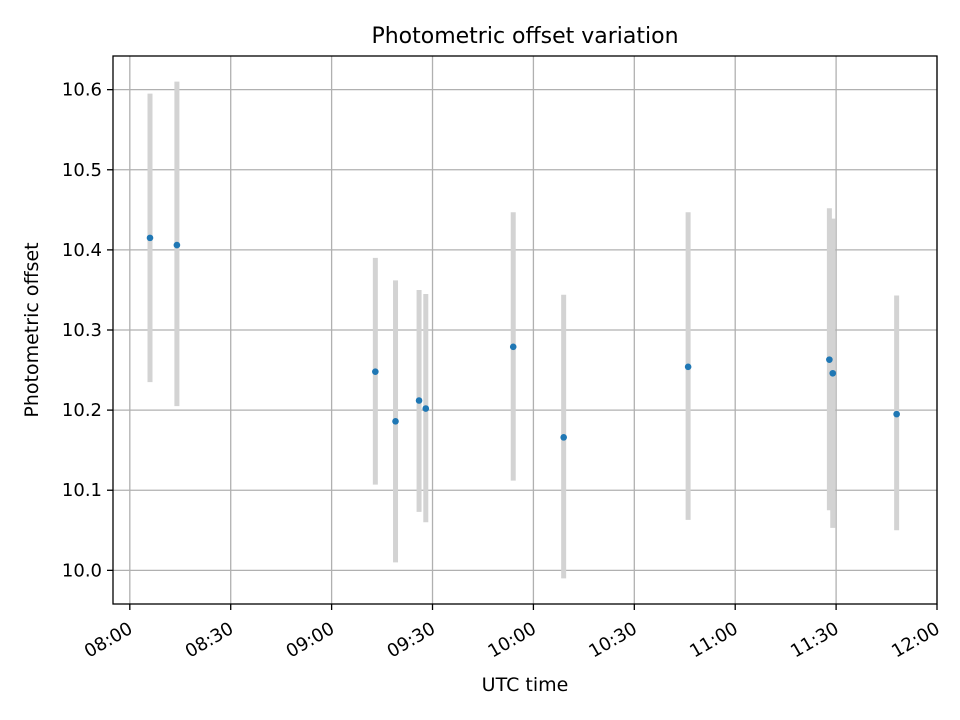 The width and height of the screenshot is (960, 720). Describe the element at coordinates (32, 329) in the screenshot. I see `y-axis-label: Photometric offset` at that location.